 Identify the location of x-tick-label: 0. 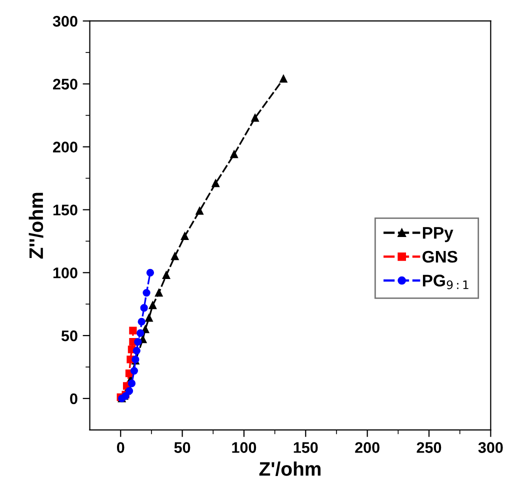
(120, 447).